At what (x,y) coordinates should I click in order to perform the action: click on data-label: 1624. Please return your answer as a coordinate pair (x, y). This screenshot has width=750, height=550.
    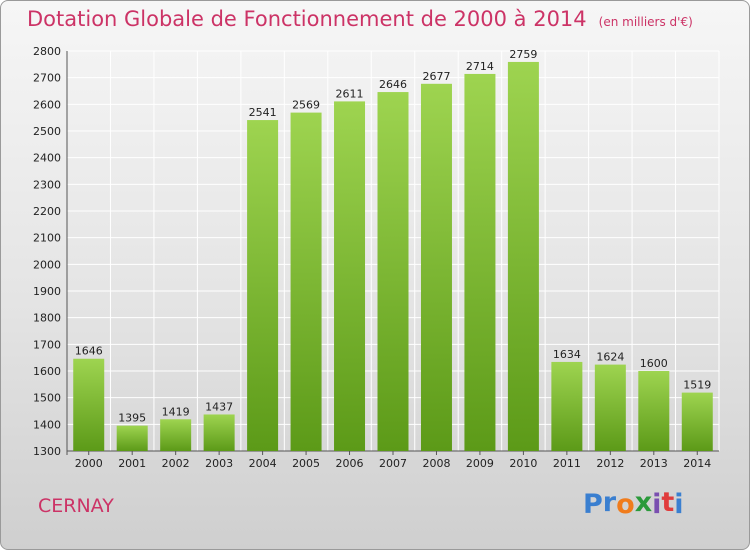
    Looking at the image, I should click on (610, 357).